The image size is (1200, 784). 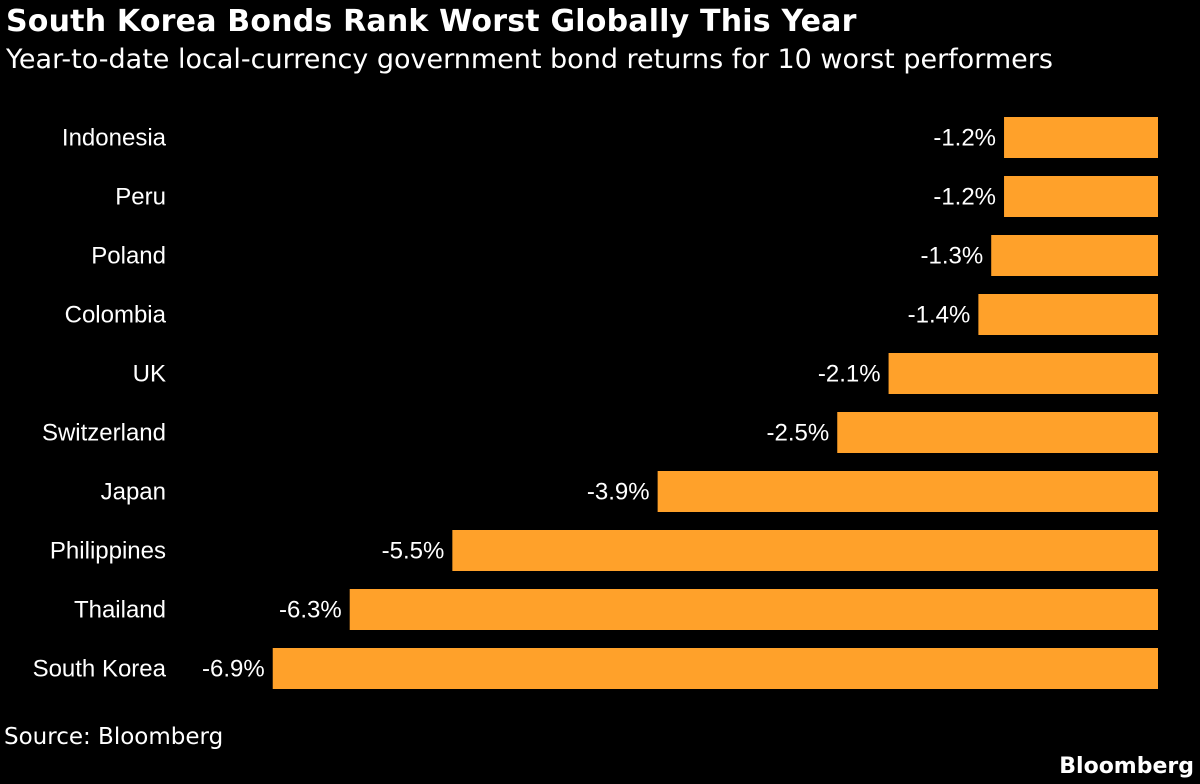 I want to click on value-label: -6.3%, so click(x=310, y=610).